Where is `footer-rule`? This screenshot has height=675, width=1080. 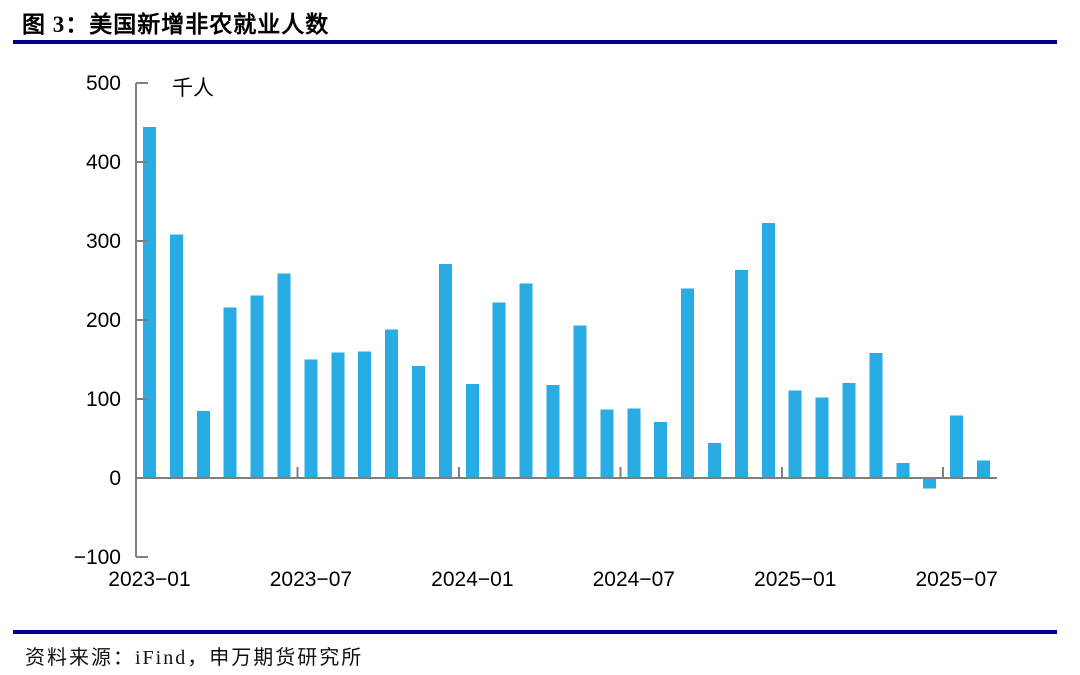 footer-rule is located at coordinates (535, 632).